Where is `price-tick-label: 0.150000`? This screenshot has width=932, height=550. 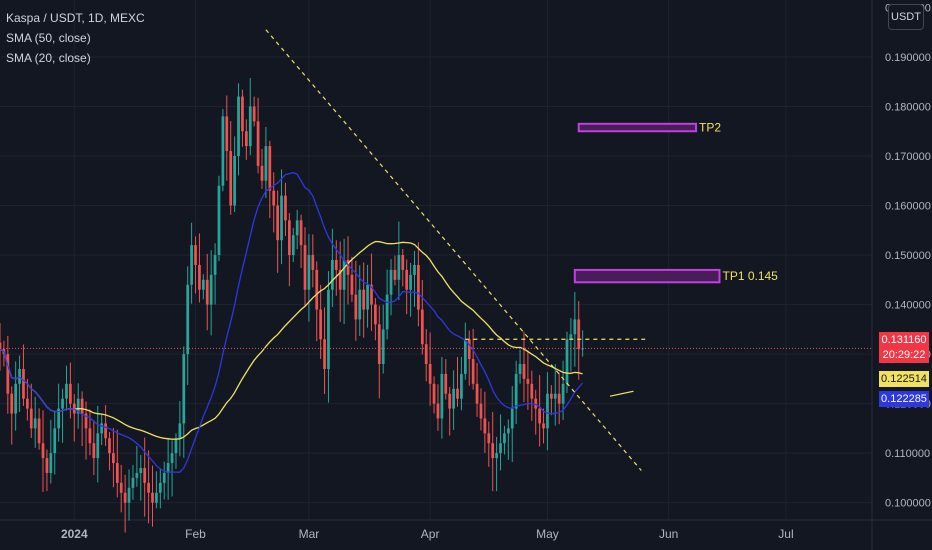 price-tick-label: 0.150000 is located at coordinates (908, 256).